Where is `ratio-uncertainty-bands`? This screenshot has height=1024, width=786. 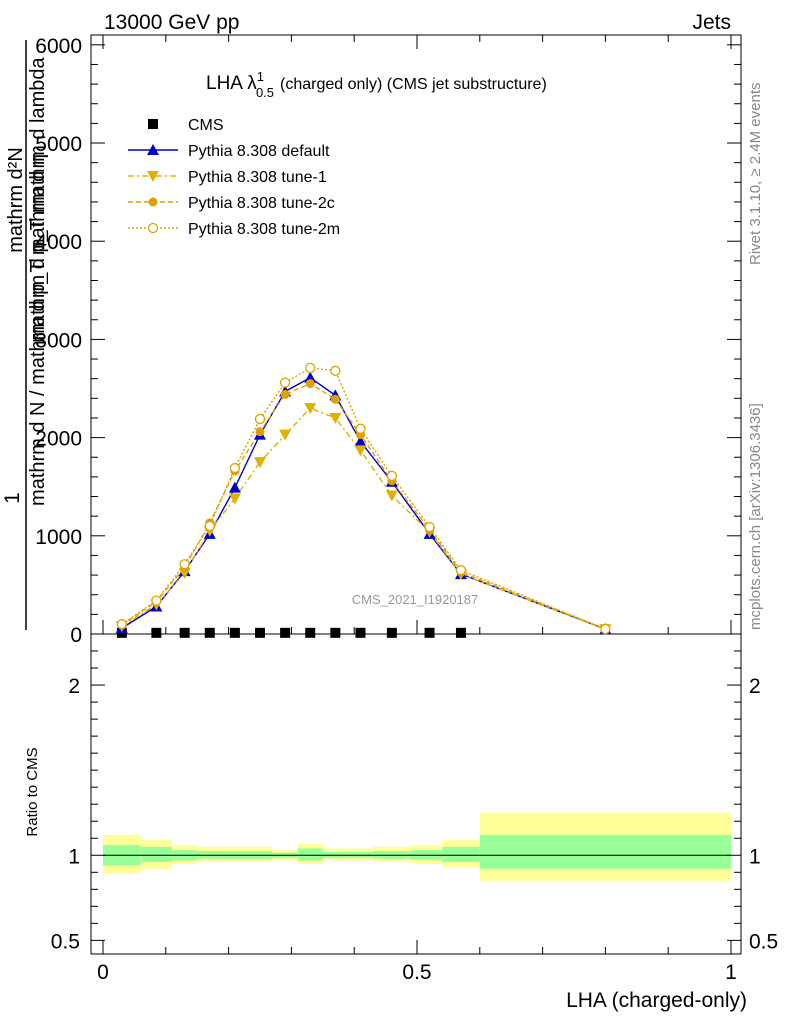
ratio-uncertainty-bands is located at coordinates (417, 846).